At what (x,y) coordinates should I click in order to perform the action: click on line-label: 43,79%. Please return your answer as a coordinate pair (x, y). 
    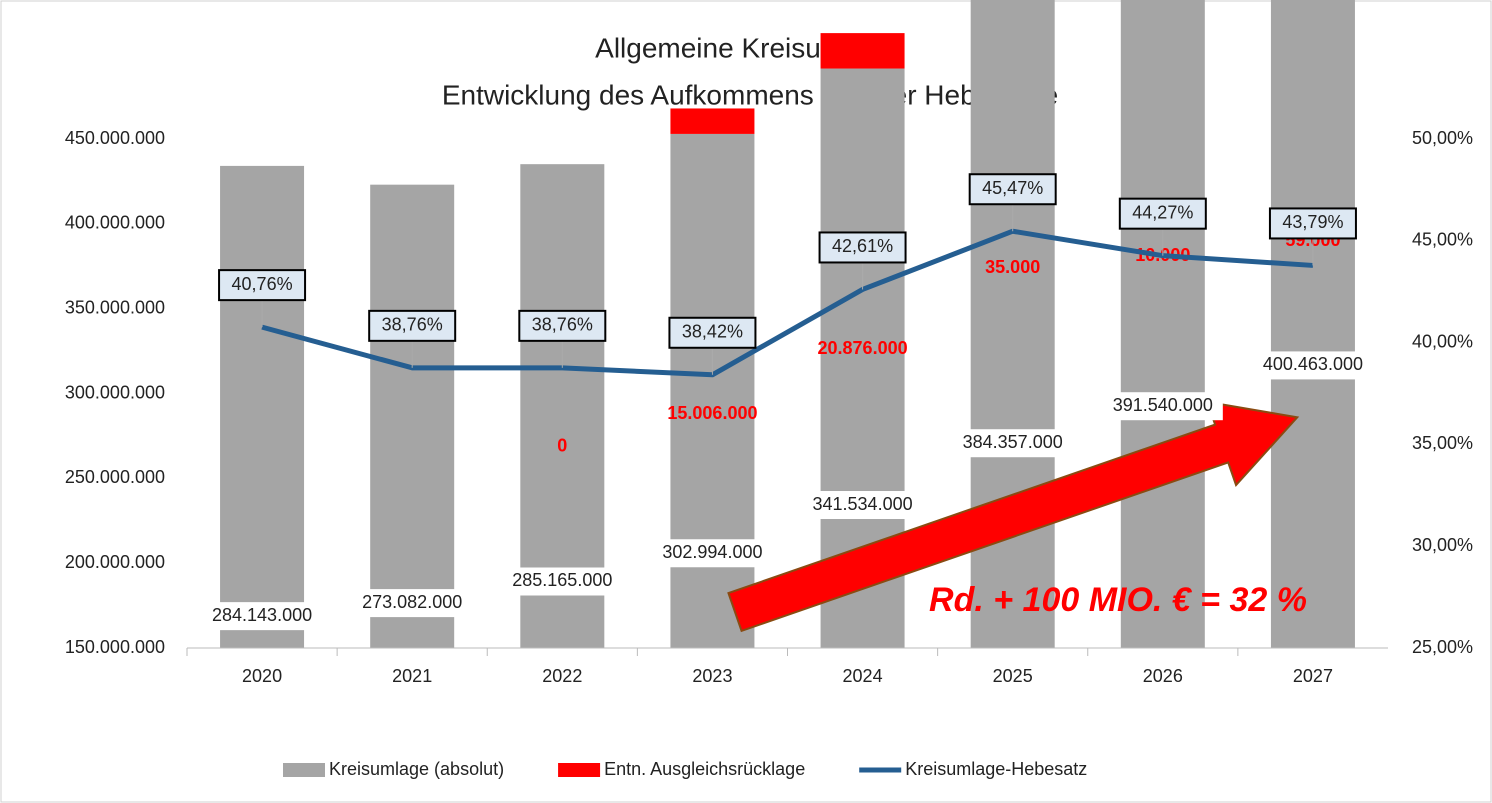
    Looking at the image, I should click on (1312, 222).